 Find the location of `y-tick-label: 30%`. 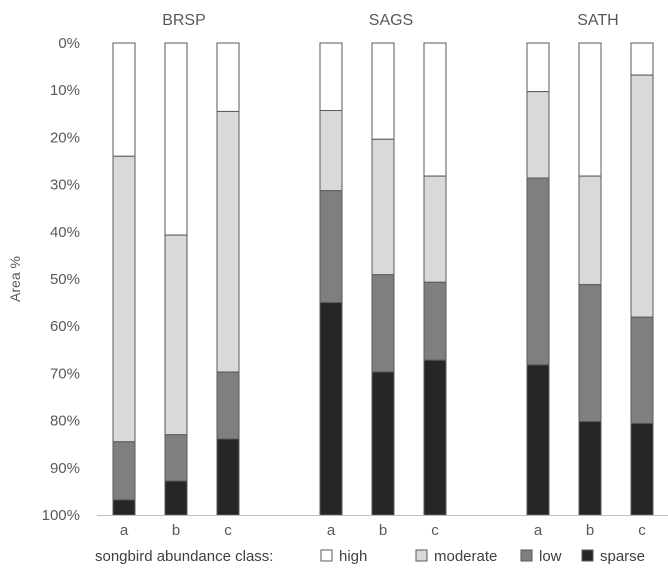

y-tick-label: 30% is located at coordinates (65, 185).